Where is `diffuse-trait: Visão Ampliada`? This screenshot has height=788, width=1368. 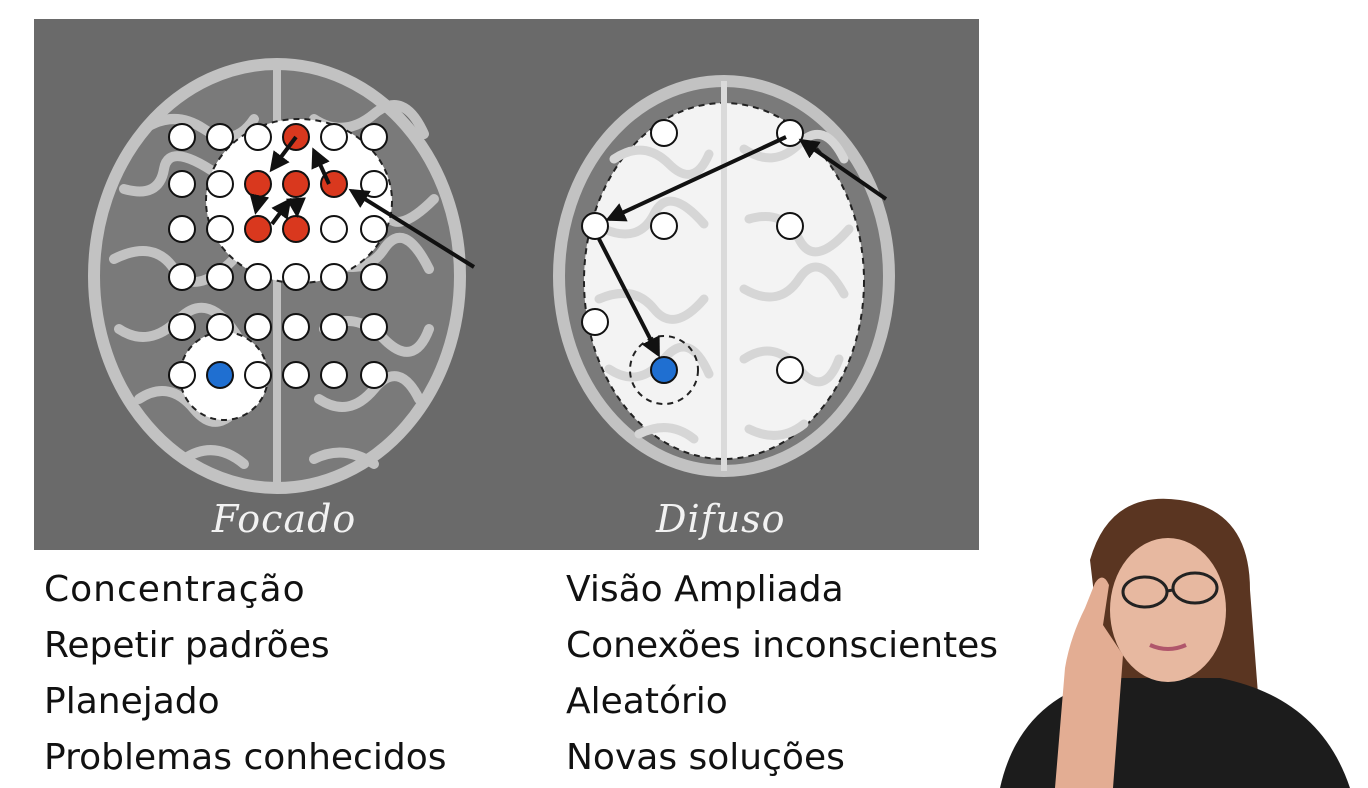
diffuse-trait: Visão Ampliada is located at coordinates (705, 589).